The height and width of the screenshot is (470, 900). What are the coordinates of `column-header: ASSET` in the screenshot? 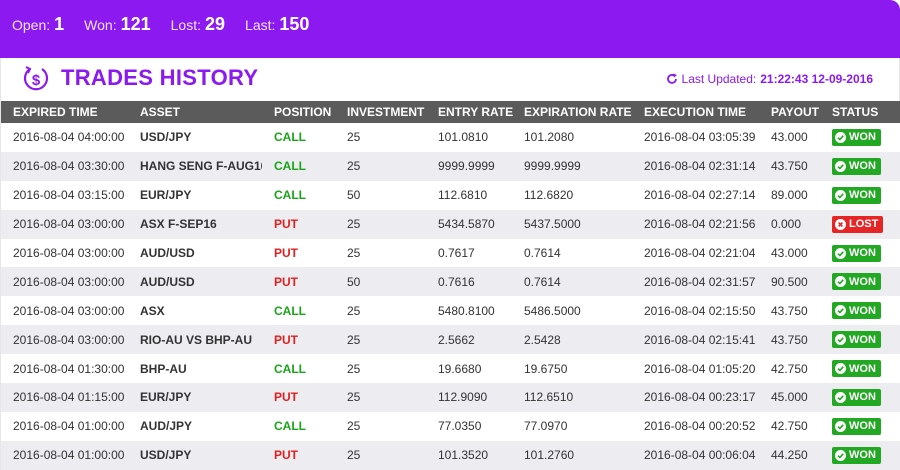 It's located at (160, 112).